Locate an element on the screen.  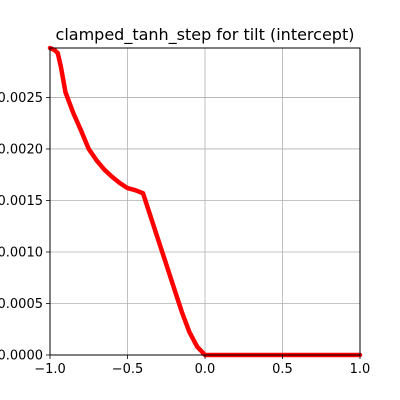
y-tick-label: 0.0020 is located at coordinates (21, 149).